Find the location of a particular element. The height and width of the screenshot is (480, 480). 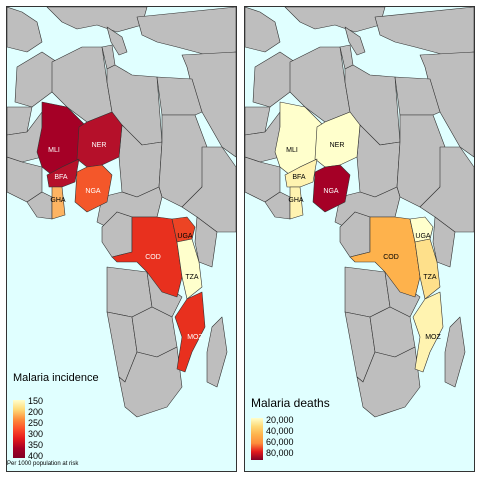

legend-label: 250 is located at coordinates (36, 423).